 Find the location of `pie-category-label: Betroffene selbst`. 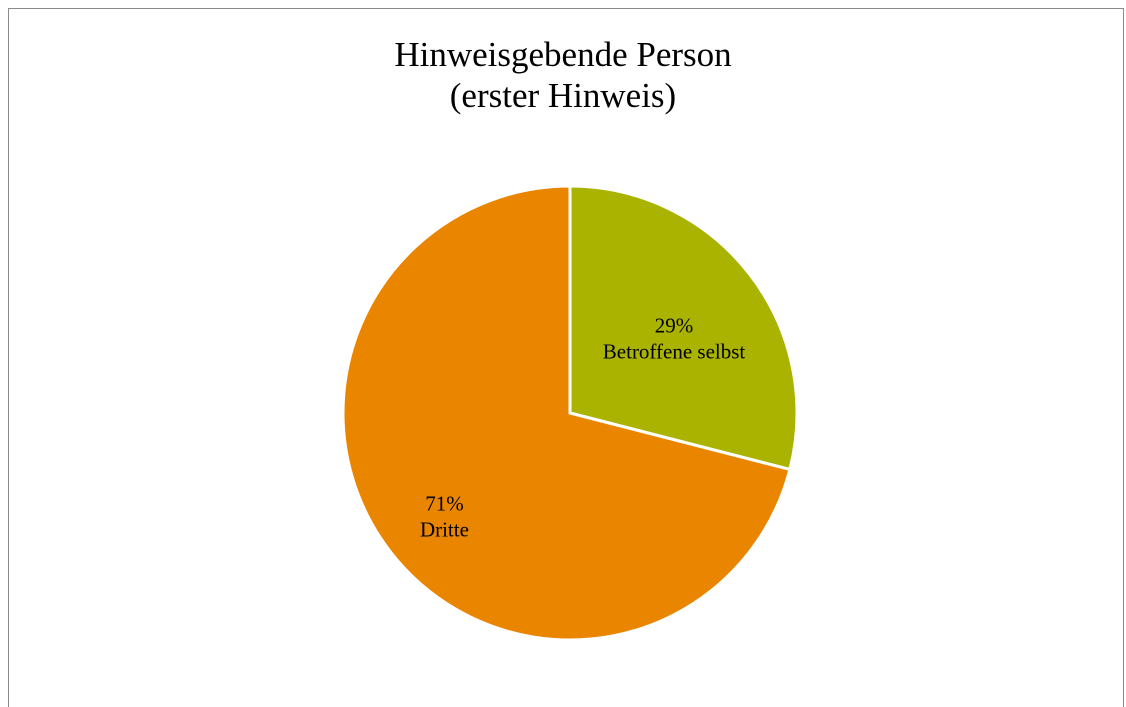

pie-category-label: Betroffene selbst is located at coordinates (674, 351).